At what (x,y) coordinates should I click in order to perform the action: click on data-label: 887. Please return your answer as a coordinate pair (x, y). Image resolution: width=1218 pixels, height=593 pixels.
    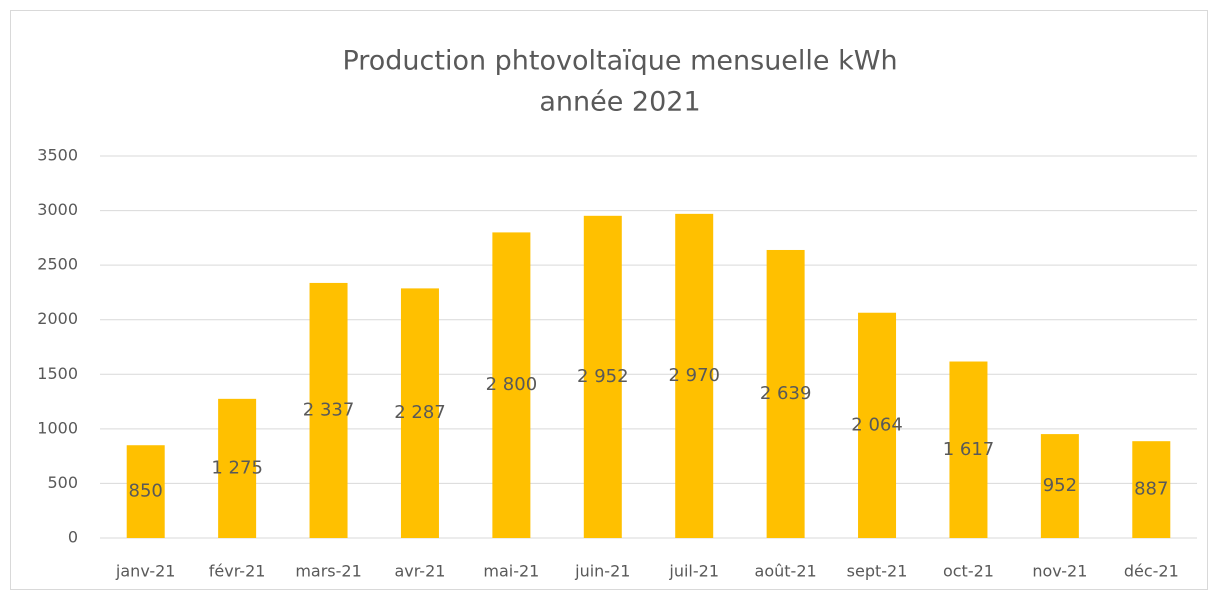
    Looking at the image, I should click on (1151, 489).